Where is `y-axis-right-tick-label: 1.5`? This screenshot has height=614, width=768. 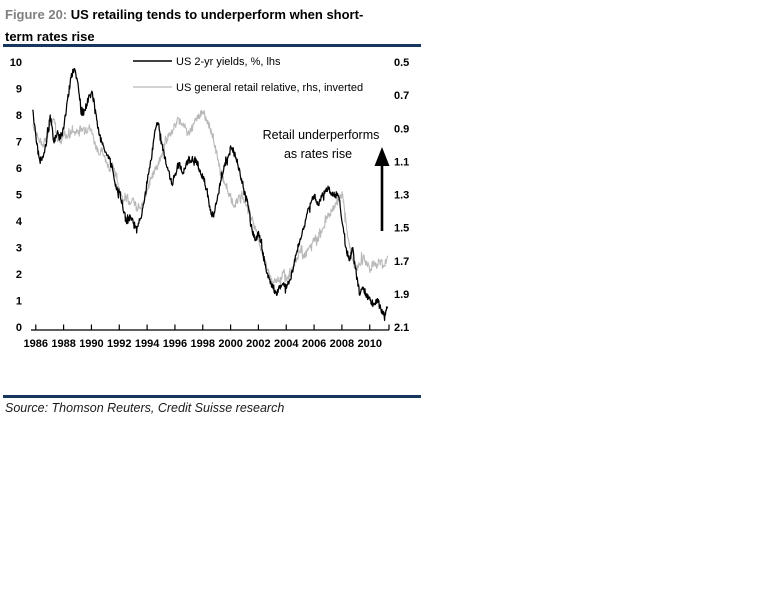 y-axis-right-tick-label: 1.5 is located at coordinates (401, 229).